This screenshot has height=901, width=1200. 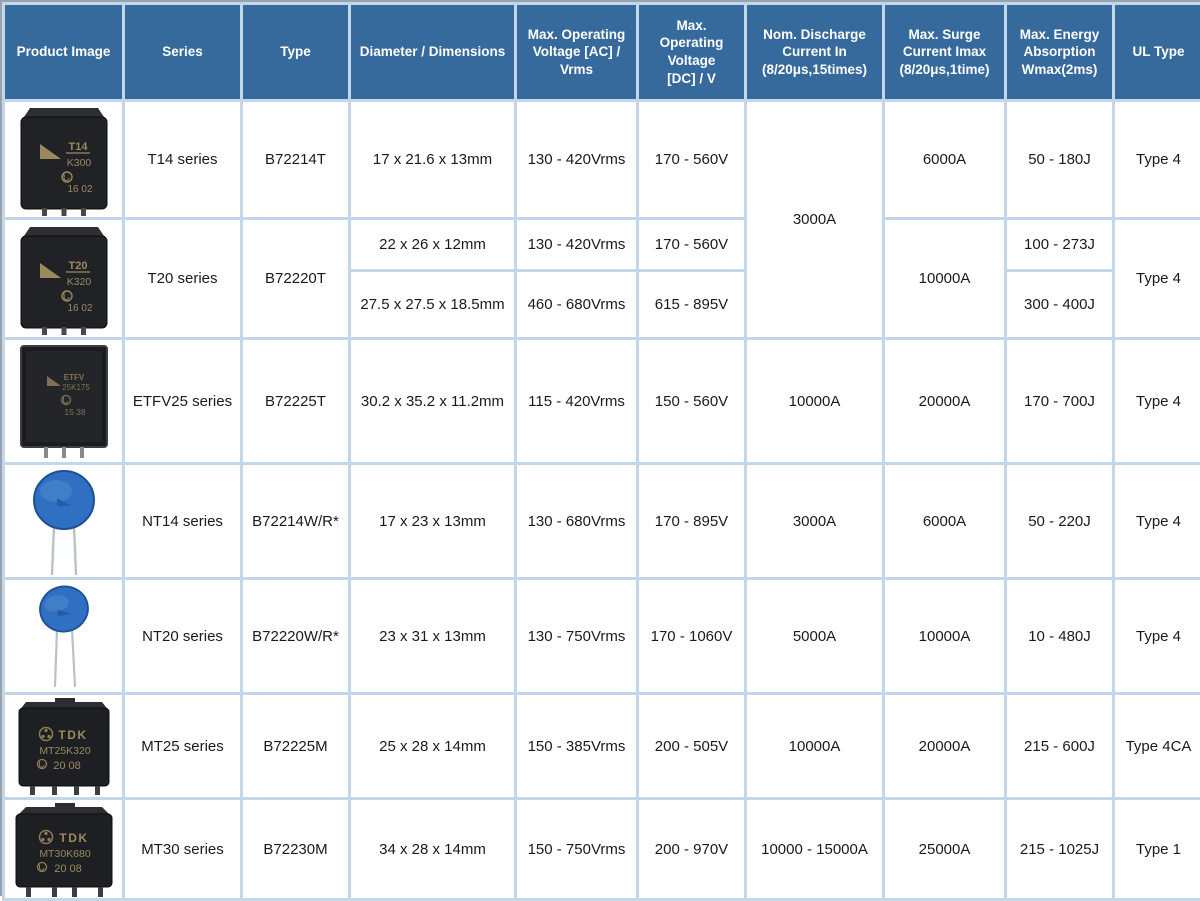 What do you see at coordinates (296, 52) in the screenshot?
I see `header-type: Type` at bounding box center [296, 52].